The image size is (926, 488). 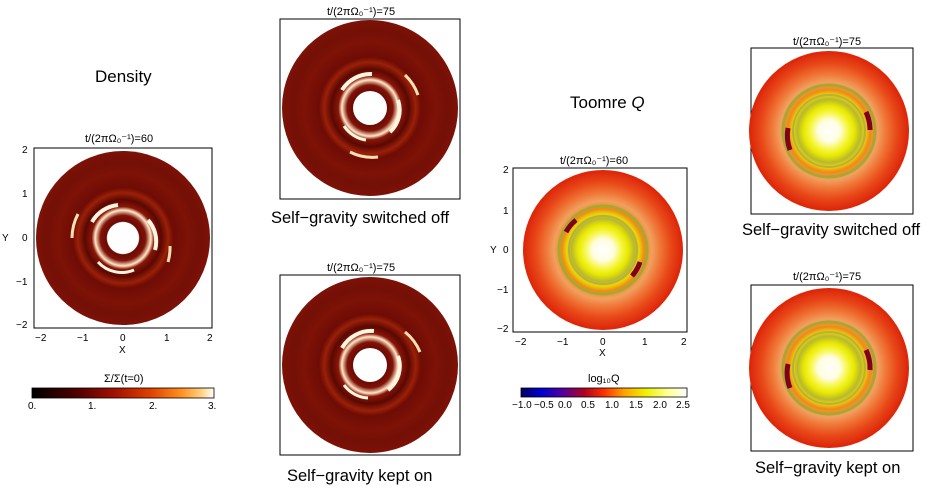 I want to click on density-panel-title-t60: t/(2πΩ₀⁻¹)=60, so click(x=119, y=139).